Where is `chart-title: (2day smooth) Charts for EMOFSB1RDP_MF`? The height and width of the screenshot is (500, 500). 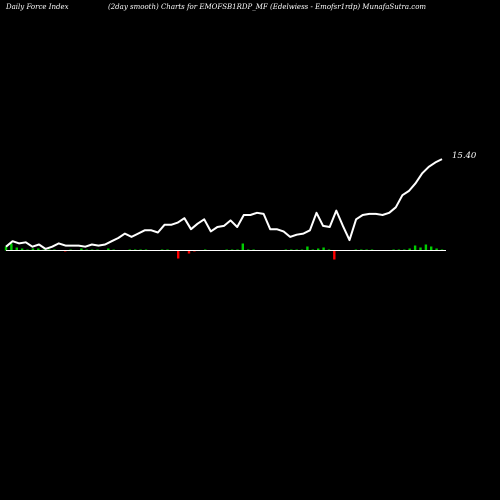 chart-title: (2day smooth) Charts for EMOFSB1RDP_MF is located at coordinates (188, 7).